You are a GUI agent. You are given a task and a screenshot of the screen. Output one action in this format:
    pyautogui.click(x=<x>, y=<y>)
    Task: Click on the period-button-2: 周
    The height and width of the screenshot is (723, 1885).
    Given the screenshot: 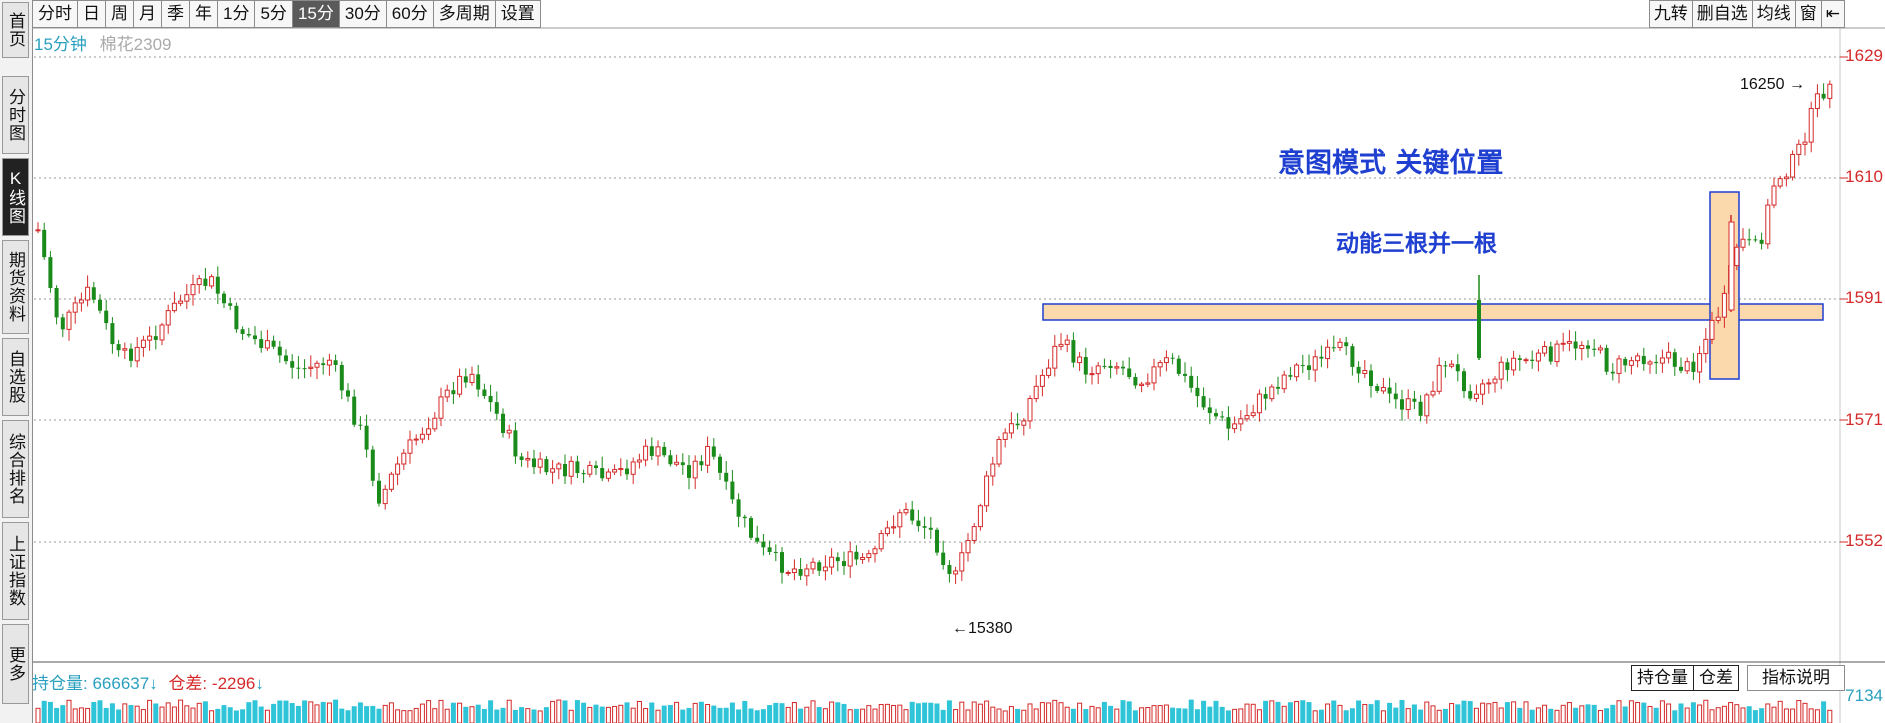 What is the action you would take?
    pyautogui.click(x=120, y=14)
    